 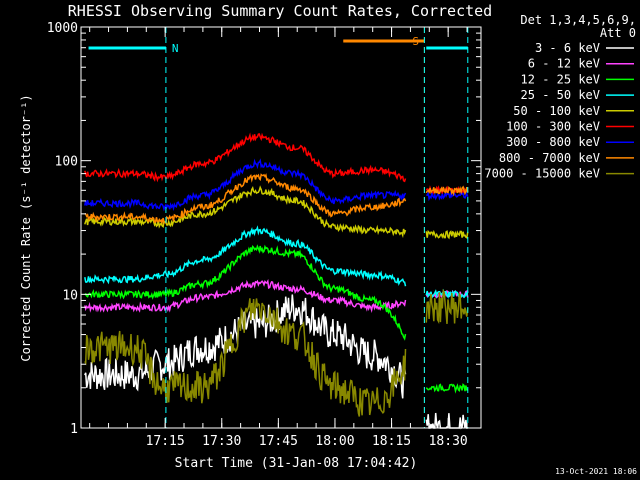 I want to click on x-axis-label: Start Time (31-Jan-08 17:04:42), so click(x=296, y=463).